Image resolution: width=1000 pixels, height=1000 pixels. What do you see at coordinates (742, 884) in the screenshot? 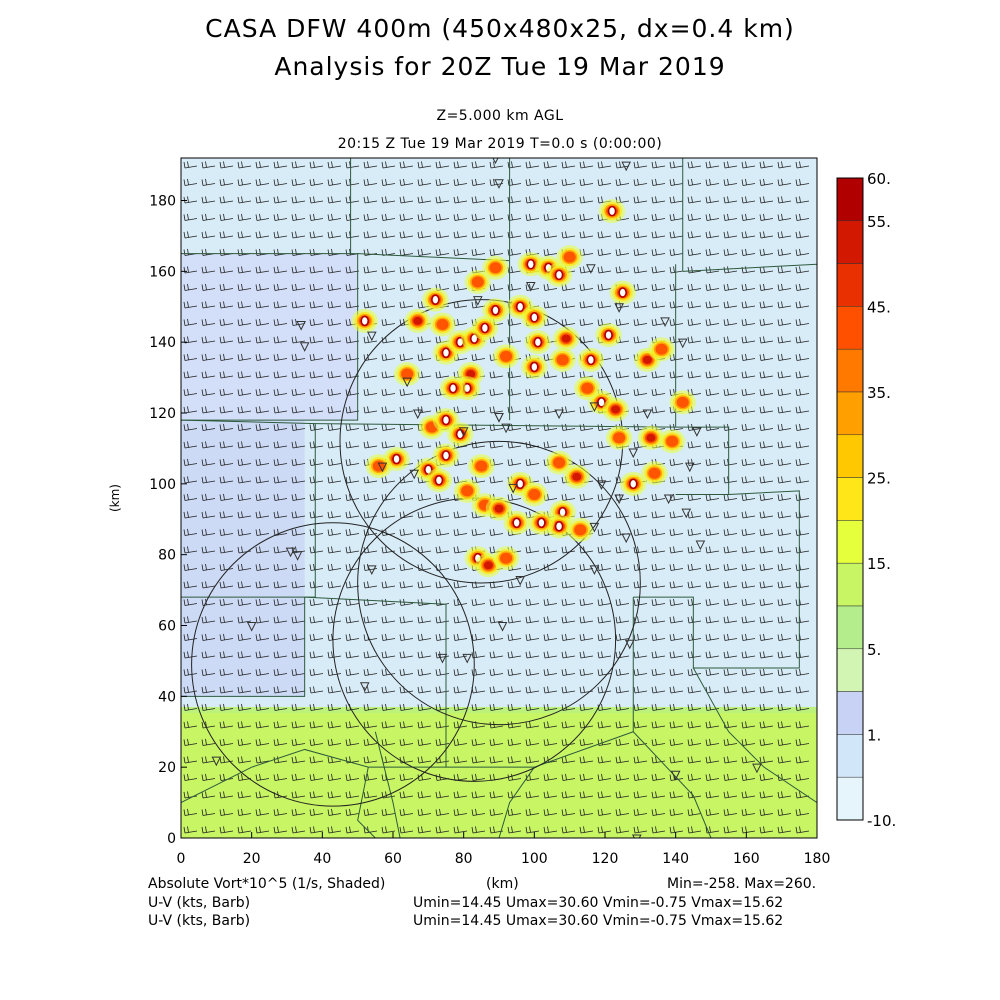
I see `min-max-label: Min=-258. Max=260.` at bounding box center [742, 884].